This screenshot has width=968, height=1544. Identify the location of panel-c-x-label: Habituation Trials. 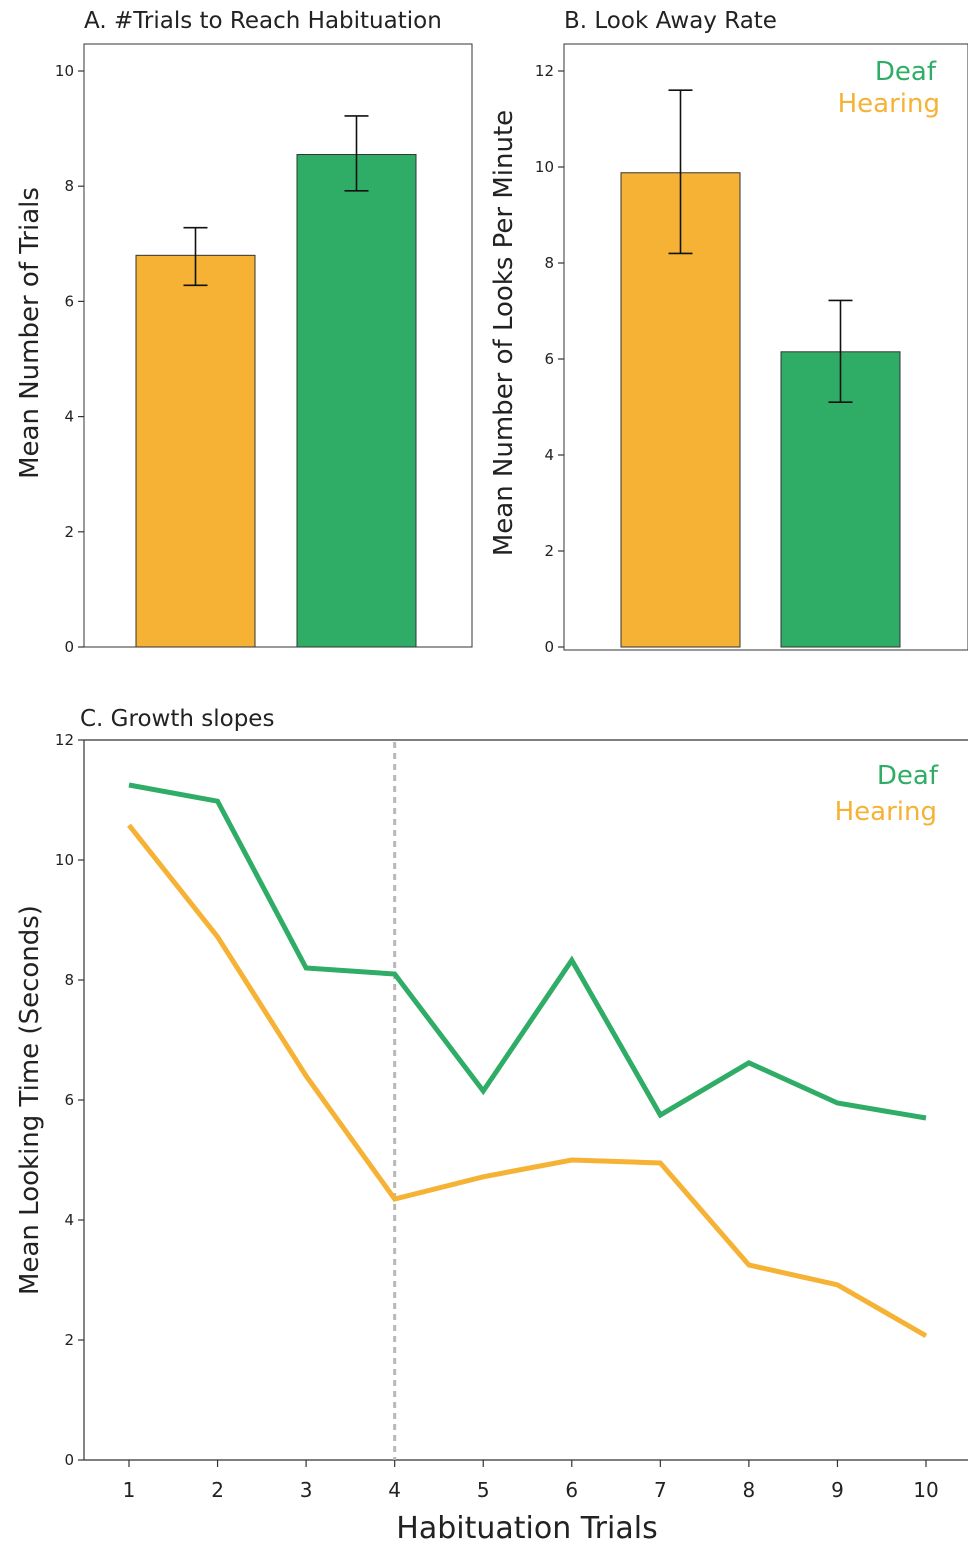
(526, 1527).